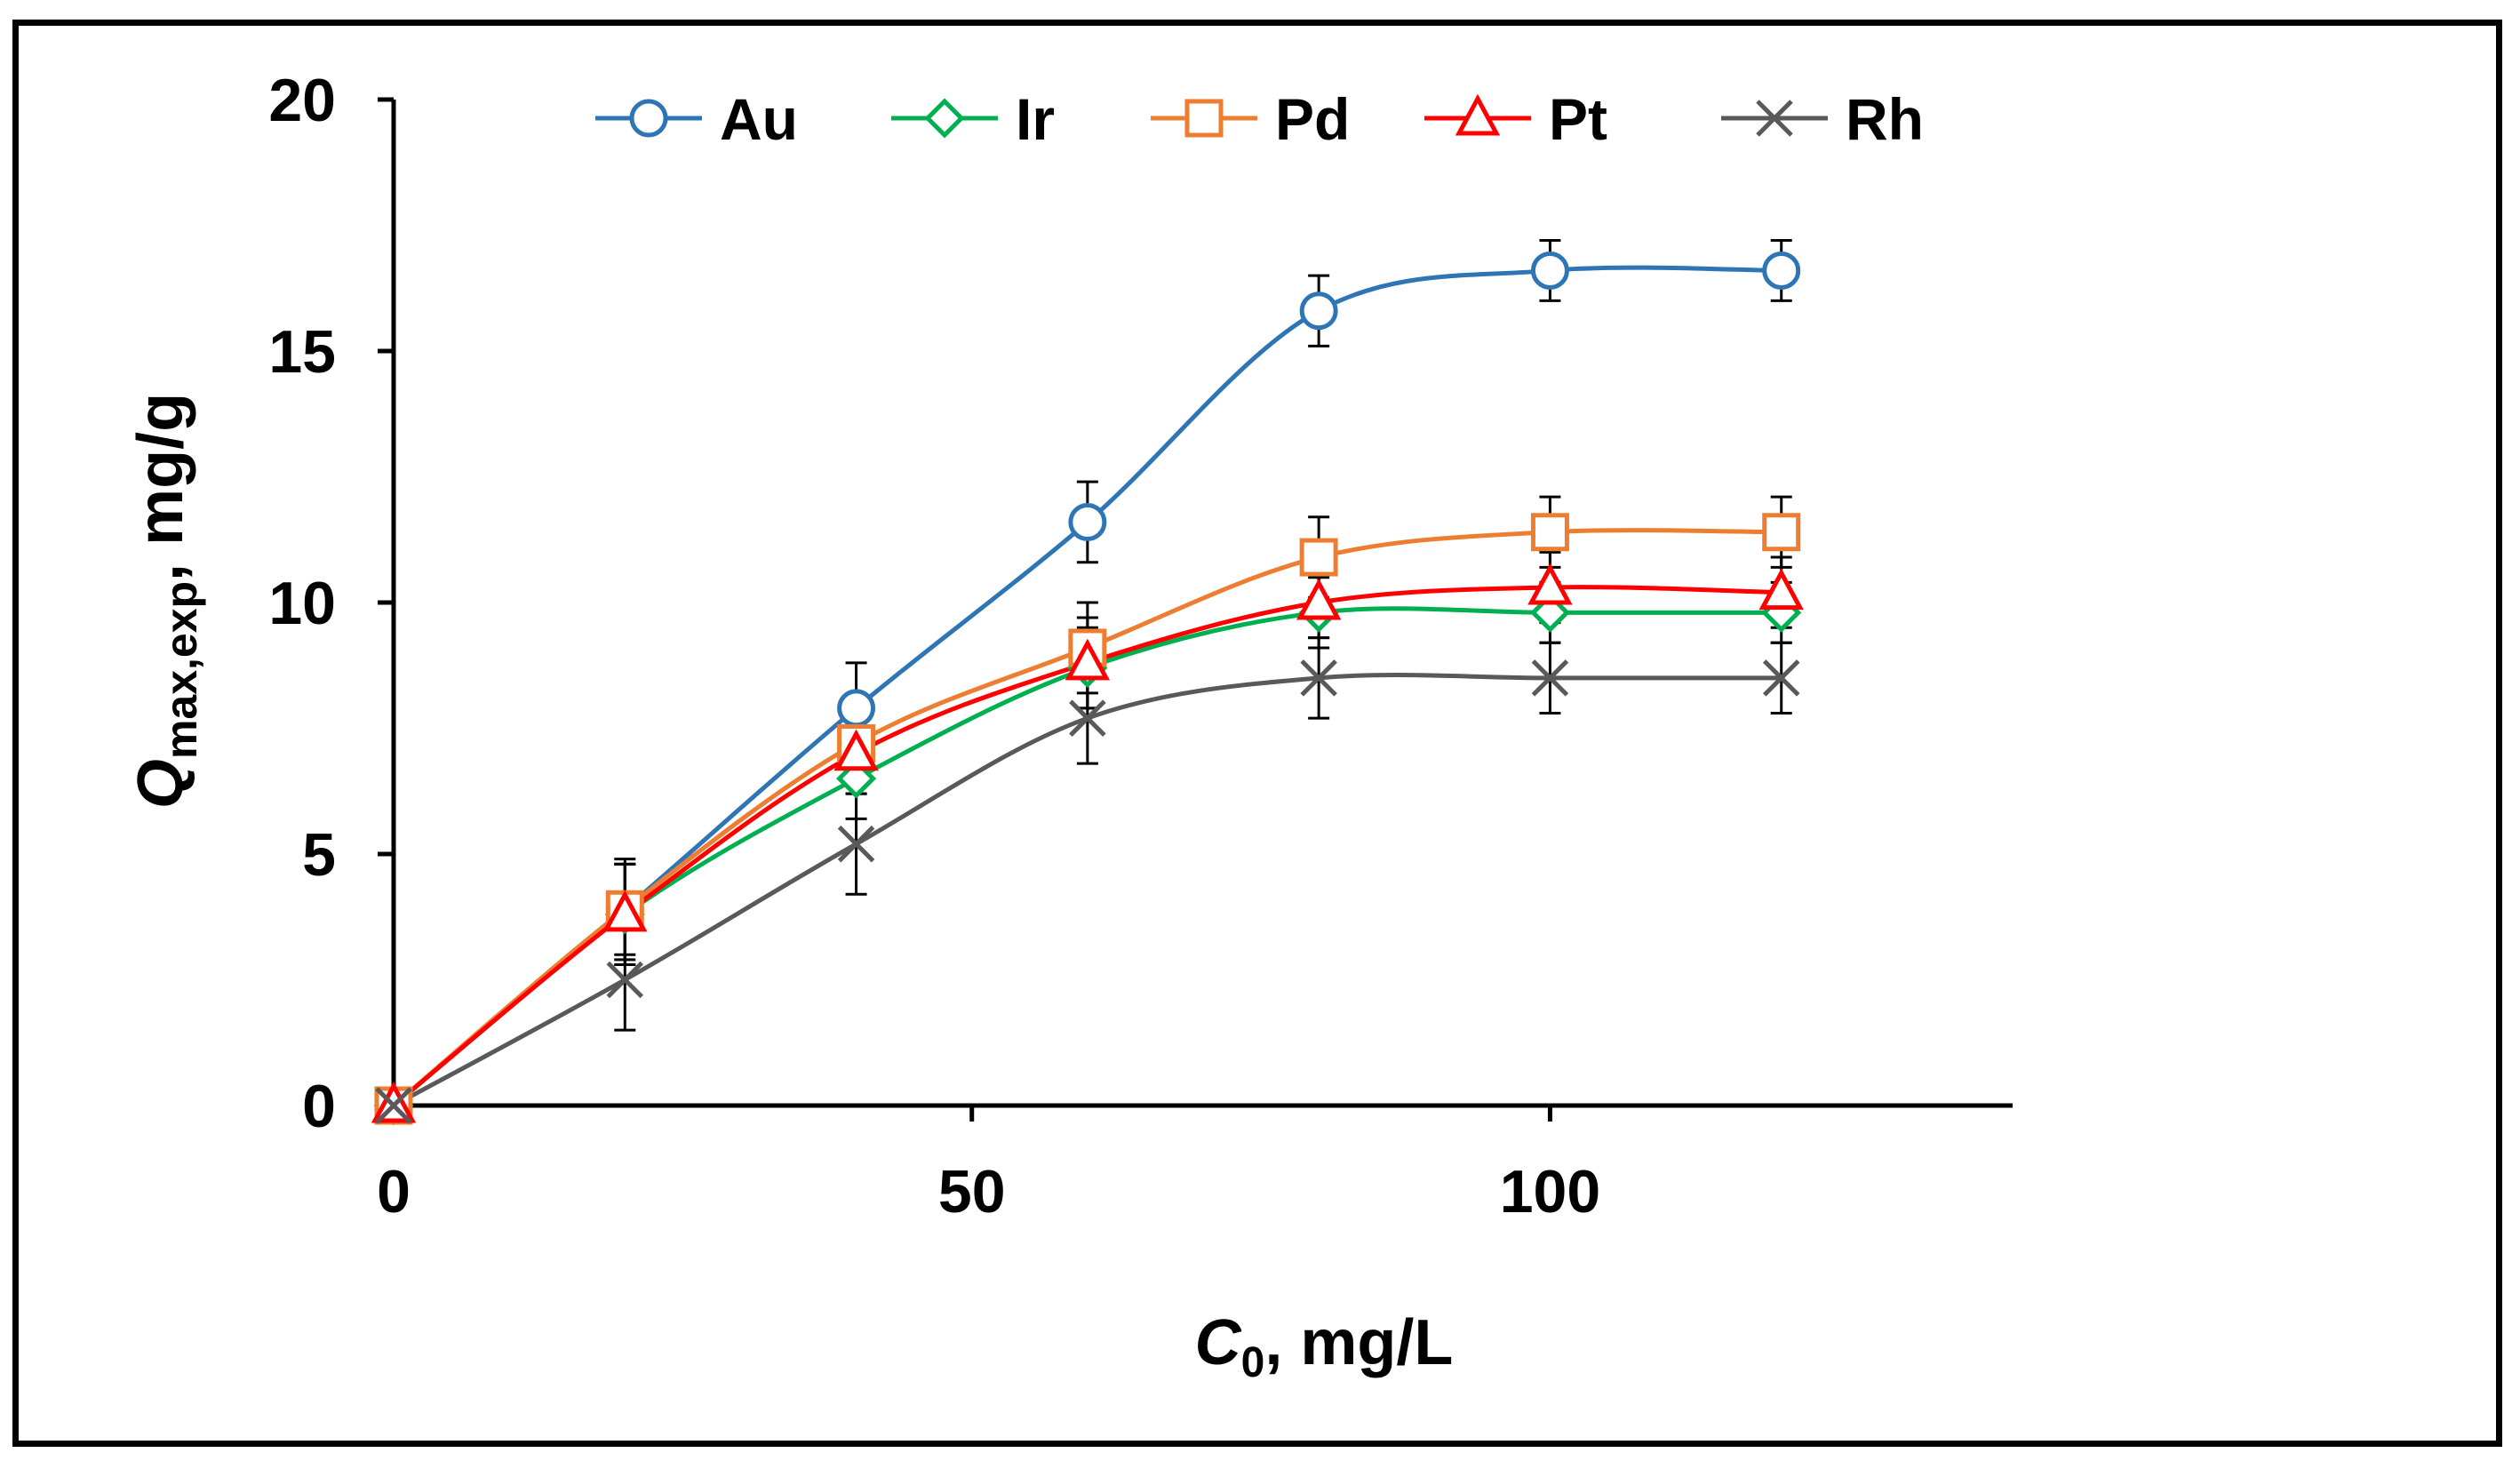 The width and height of the screenshot is (2520, 1469). I want to click on legend-pd-label: Pd, so click(1312, 119).